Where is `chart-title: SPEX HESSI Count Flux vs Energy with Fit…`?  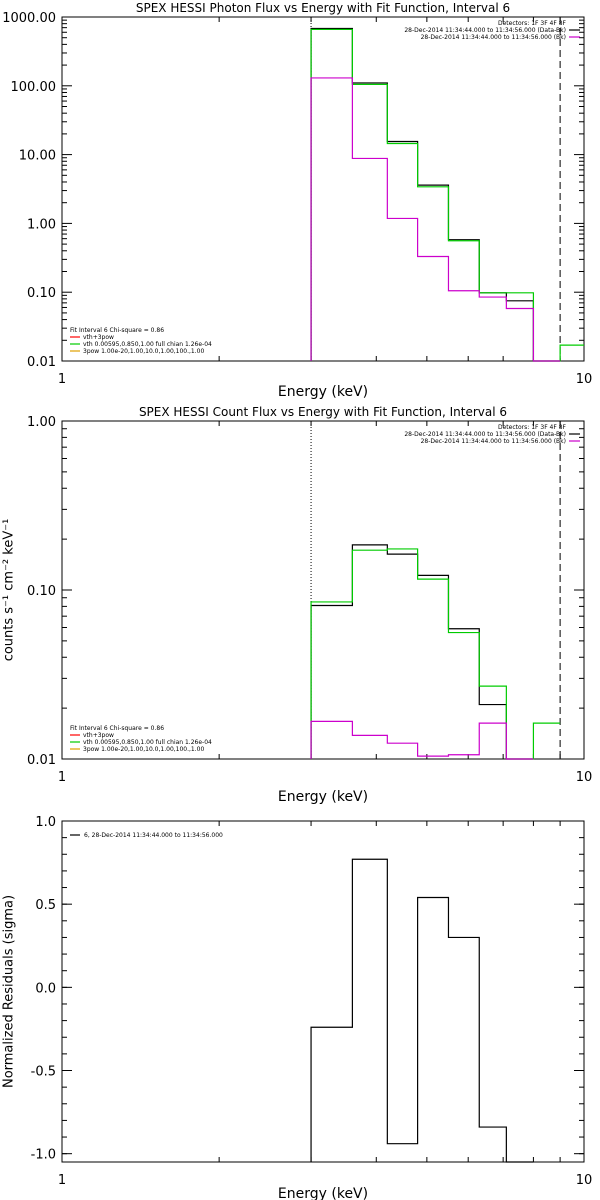
chart-title: SPEX HESSI Count Flux vs Energy with Fit… is located at coordinates (323, 412).